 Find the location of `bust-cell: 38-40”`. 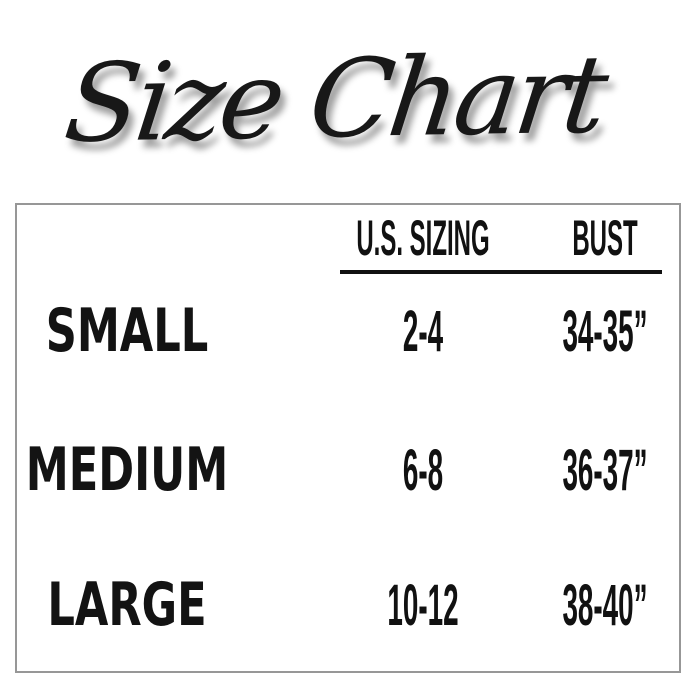

bust-cell: 38-40” is located at coordinates (604, 605).